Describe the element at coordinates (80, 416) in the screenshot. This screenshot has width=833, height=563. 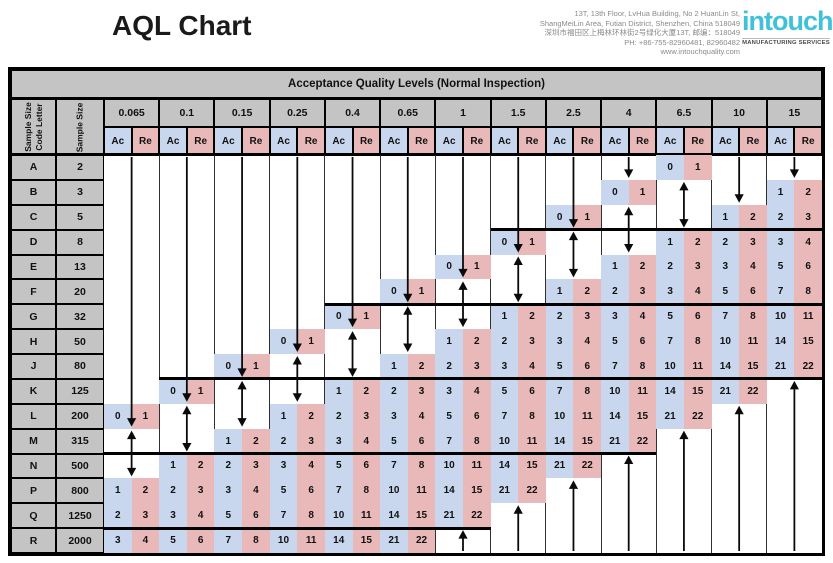
I see `row-sample-size: 200` at that location.